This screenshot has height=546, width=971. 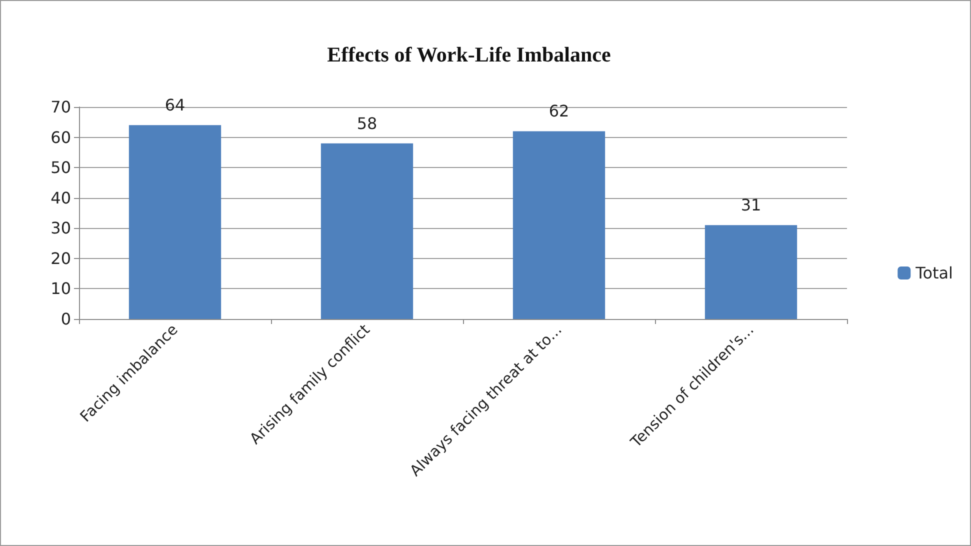 What do you see at coordinates (60, 107) in the screenshot?
I see `y-tick-label: 70` at bounding box center [60, 107].